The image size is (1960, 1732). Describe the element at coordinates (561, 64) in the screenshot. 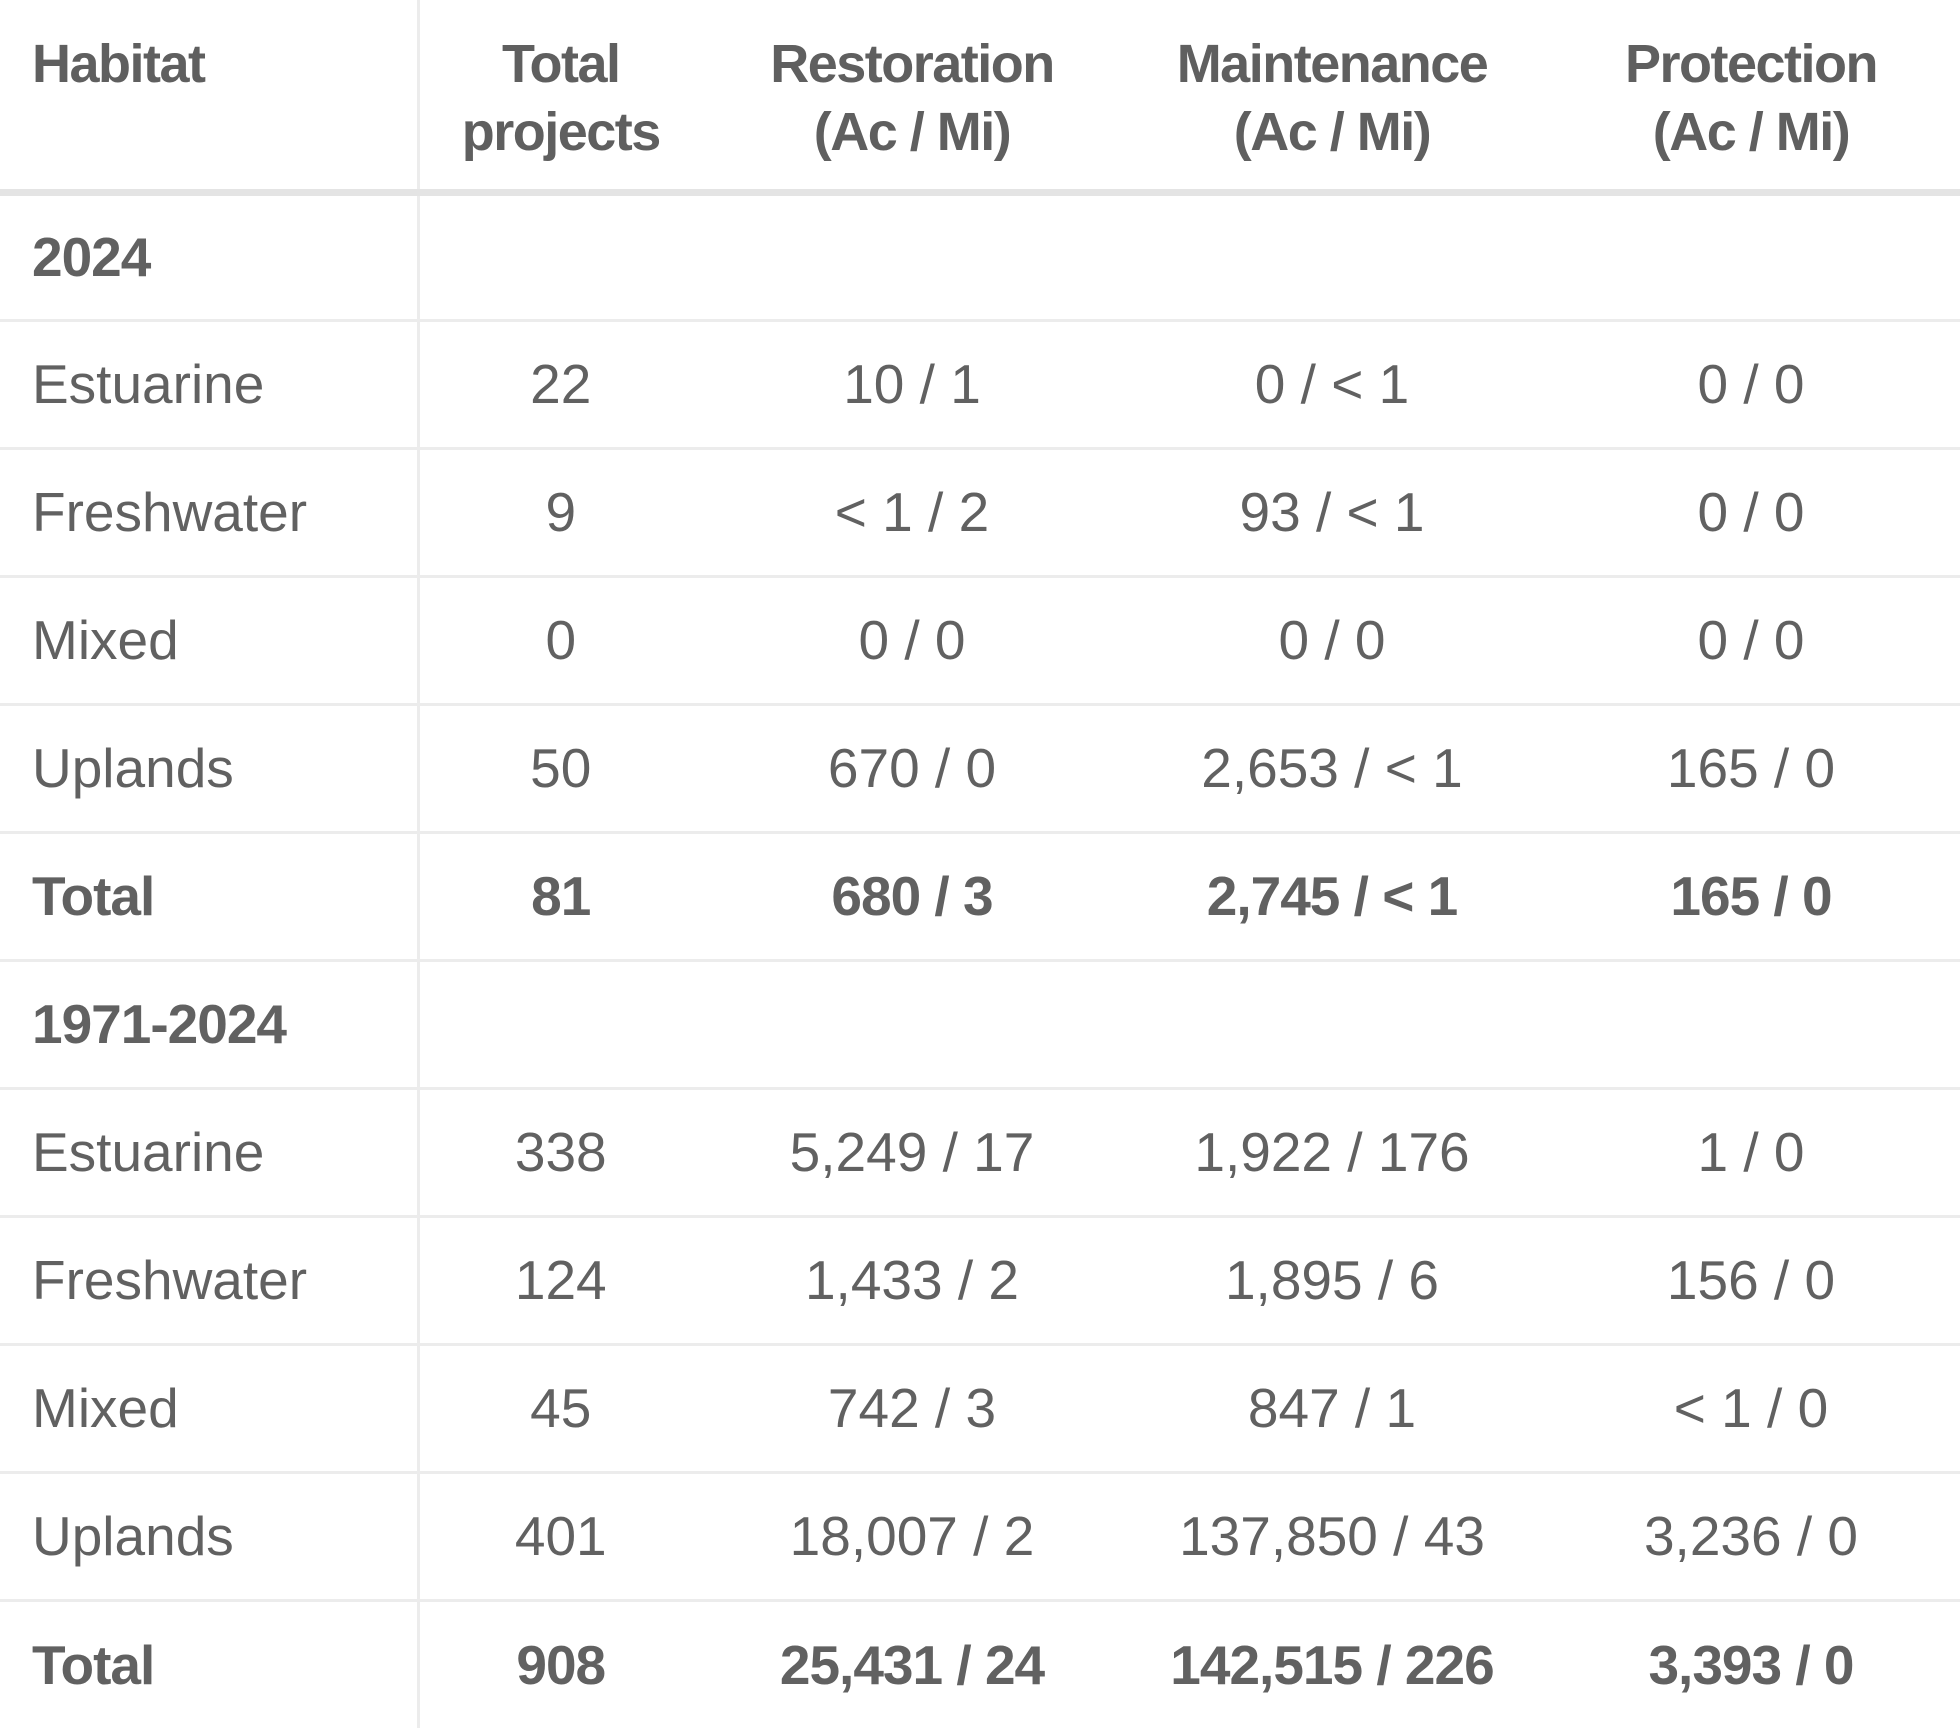

I see `column-header-line: Total` at that location.